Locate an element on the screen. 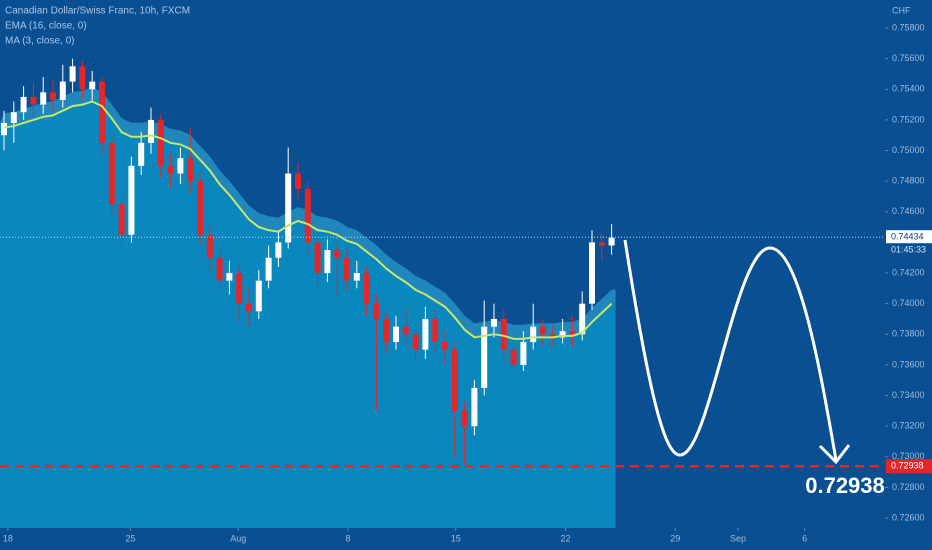  y-tick-label: 0.75400 is located at coordinates (908, 89).